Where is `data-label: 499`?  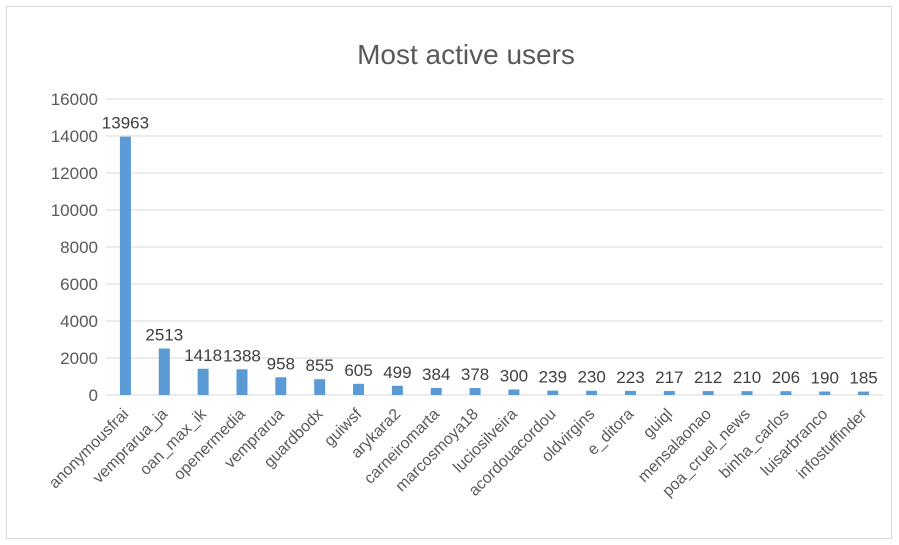
data-label: 499 is located at coordinates (397, 372).